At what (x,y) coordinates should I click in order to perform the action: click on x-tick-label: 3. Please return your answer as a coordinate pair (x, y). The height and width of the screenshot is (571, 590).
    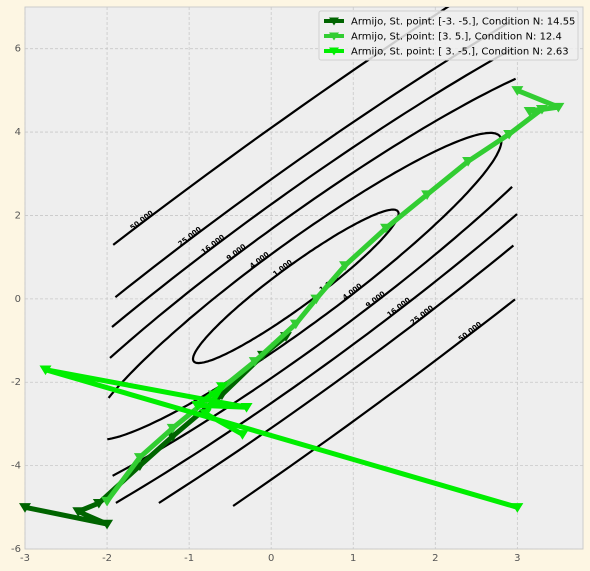
    Looking at the image, I should click on (517, 558).